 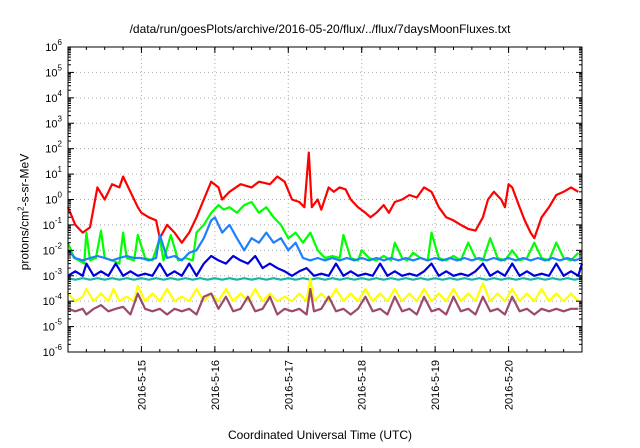 I want to click on y-tick-label: 10⁻³, so click(x=53, y=275).